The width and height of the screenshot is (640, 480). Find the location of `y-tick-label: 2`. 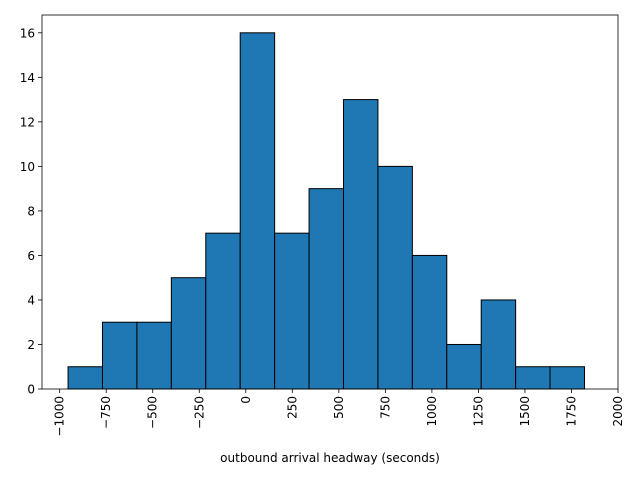

y-tick-label: 2 is located at coordinates (31, 345).